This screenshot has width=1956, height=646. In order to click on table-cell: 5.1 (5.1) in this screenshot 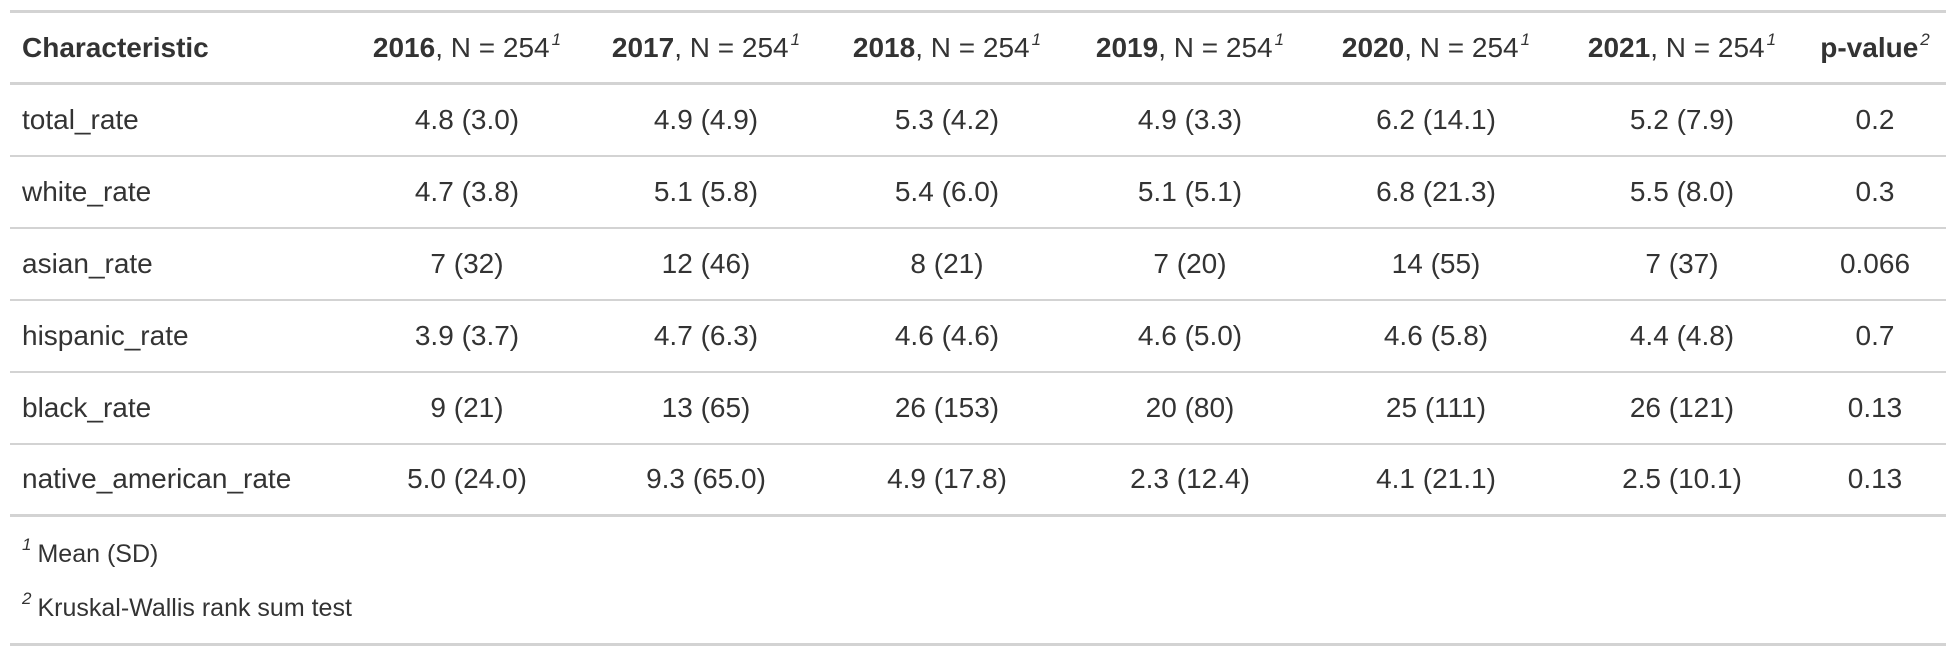, I will do `click(1190, 191)`.